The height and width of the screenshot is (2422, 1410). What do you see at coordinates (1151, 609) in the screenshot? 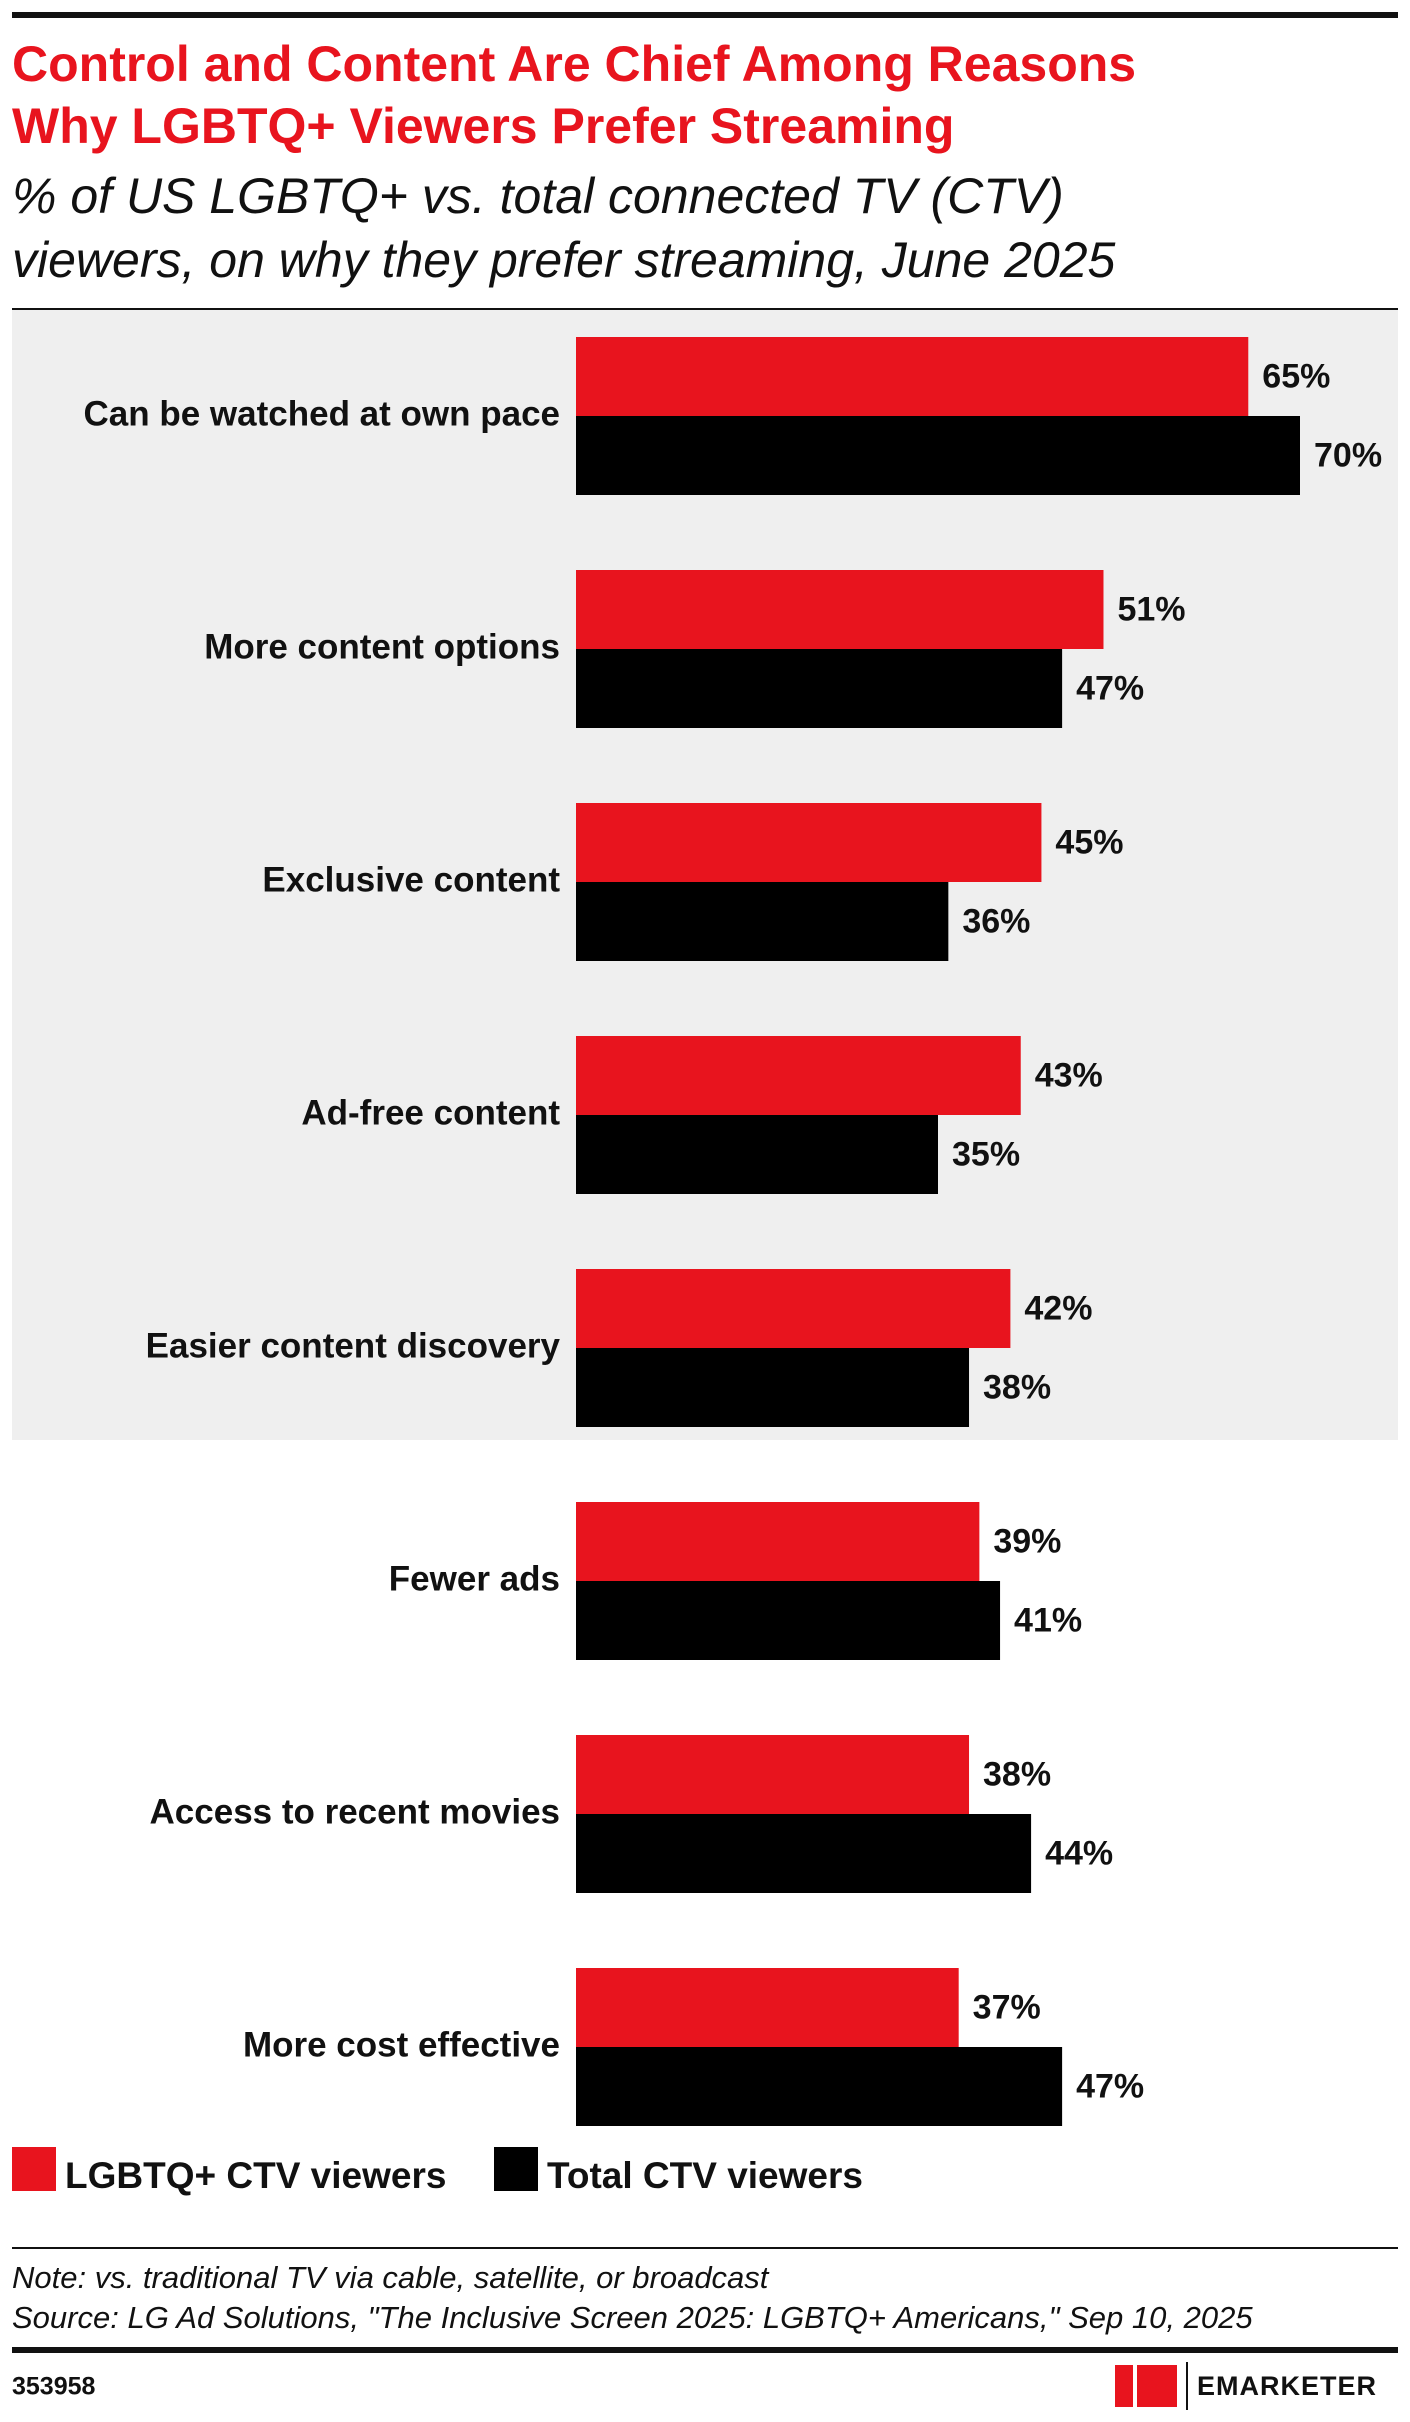
I see `value-label: 51%` at bounding box center [1151, 609].